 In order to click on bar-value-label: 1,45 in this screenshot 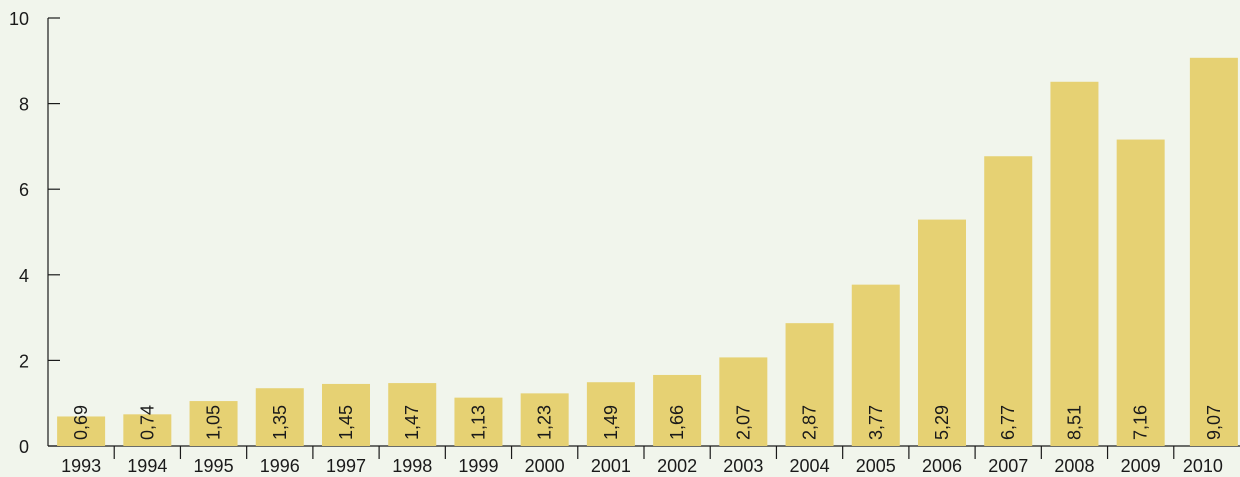, I will do `click(346, 422)`.